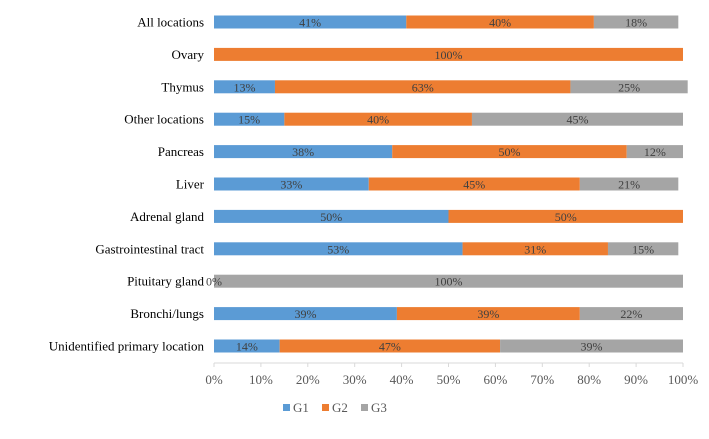  I want to click on bar-g3-pancreas, so click(654, 152).